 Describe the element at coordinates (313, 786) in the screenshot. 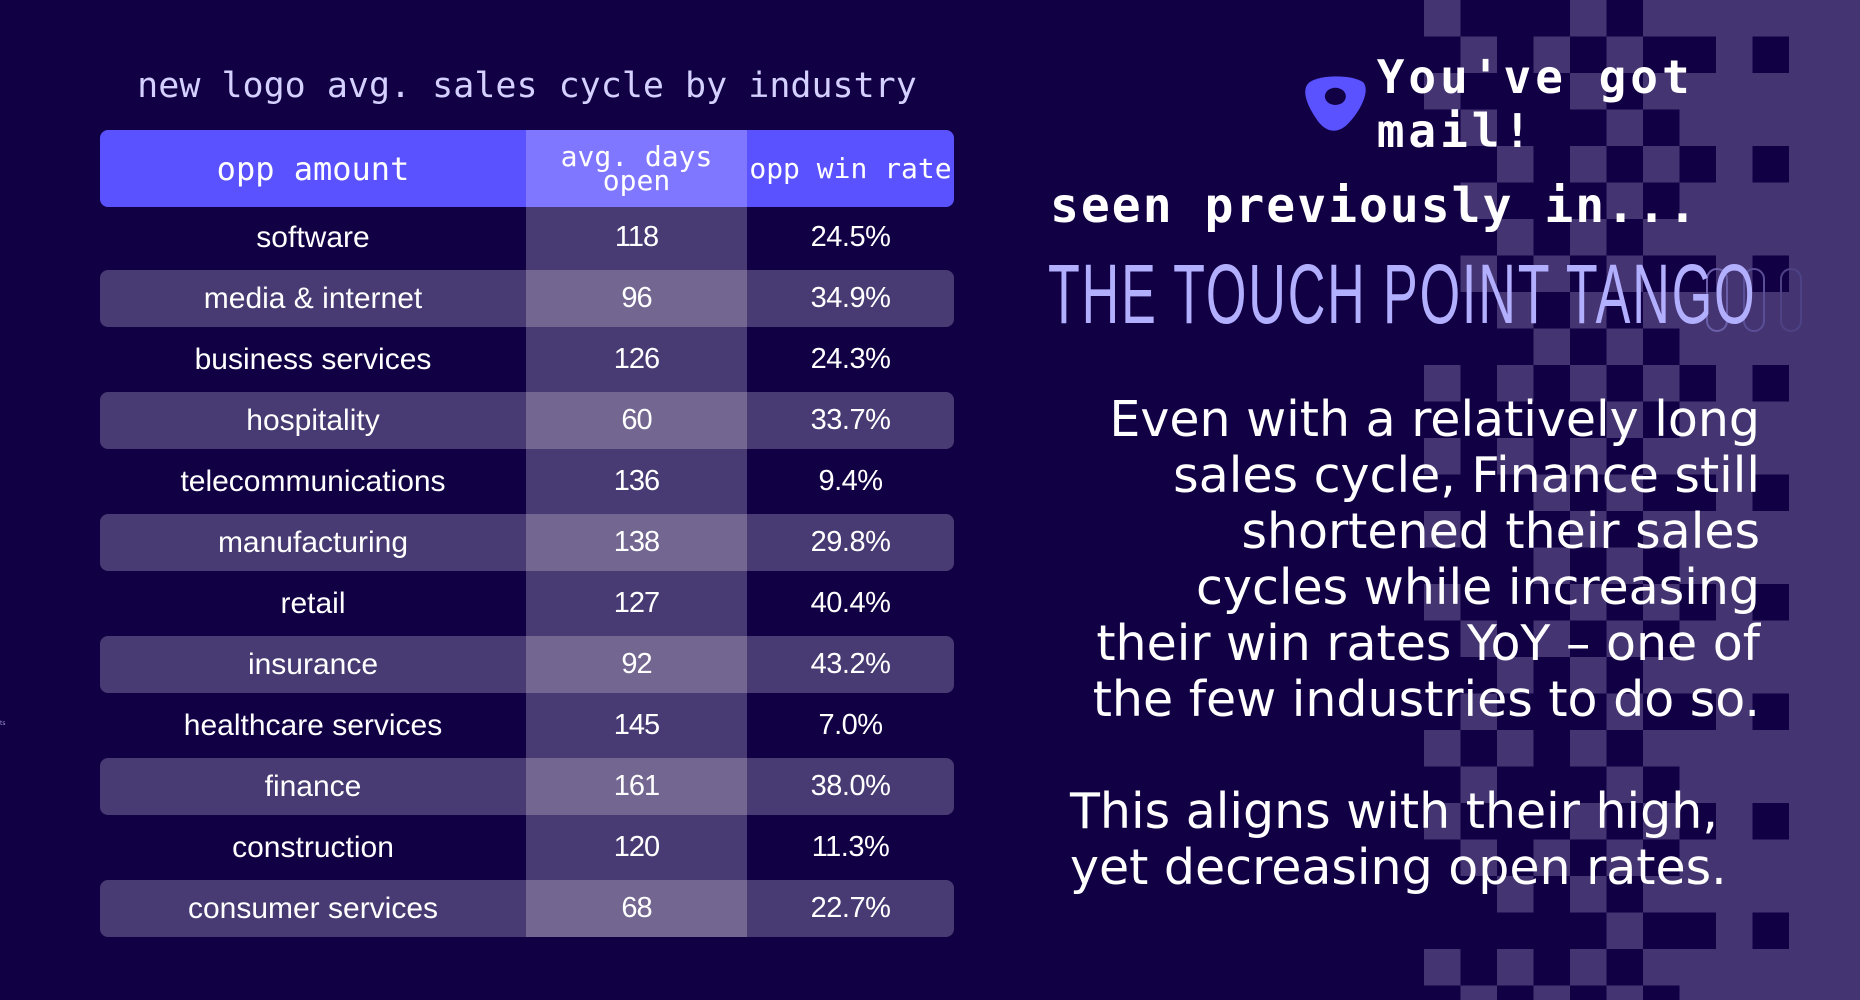

I see `cell-industry: finance` at that location.